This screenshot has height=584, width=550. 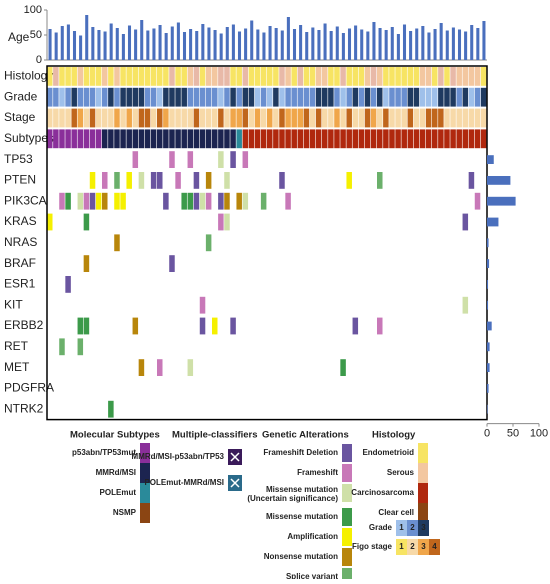 I want to click on legend-title: Figo stage, so click(x=372, y=546).